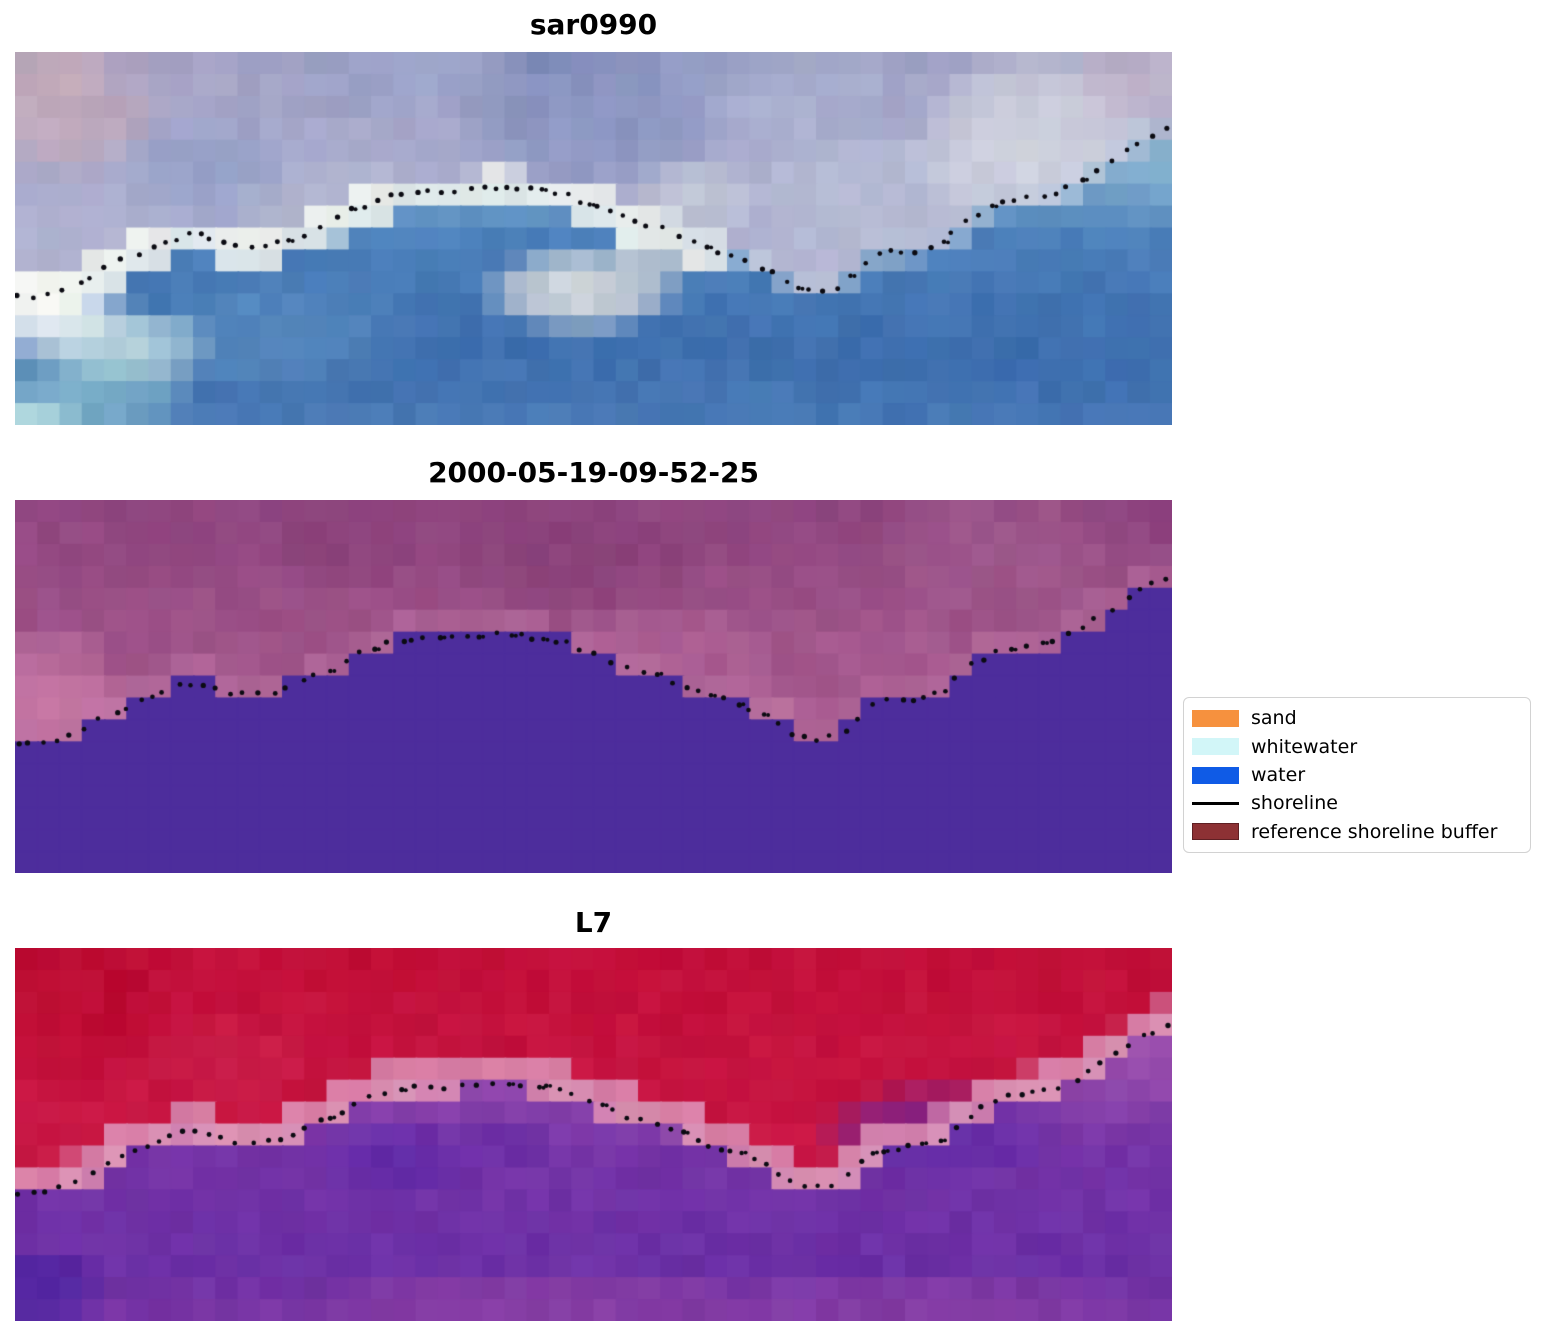 This screenshot has height=1337, width=1543. What do you see at coordinates (1215, 803) in the screenshot?
I see `shoreline-line-icon` at bounding box center [1215, 803].